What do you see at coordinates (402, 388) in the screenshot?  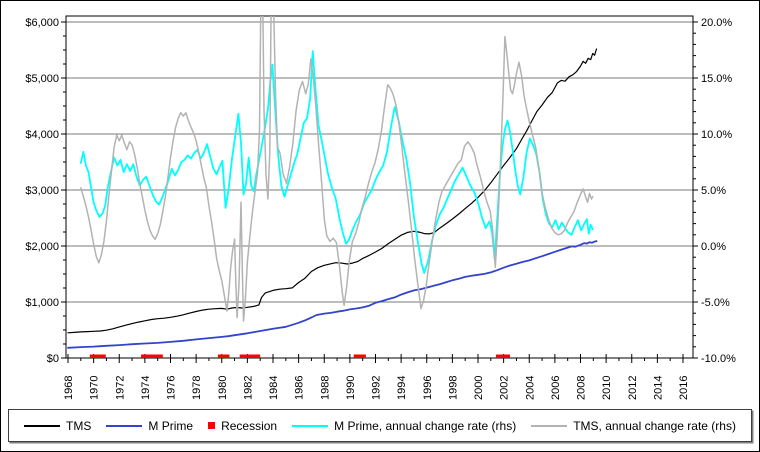 I see `x-axis-label: 1994` at bounding box center [402, 388].